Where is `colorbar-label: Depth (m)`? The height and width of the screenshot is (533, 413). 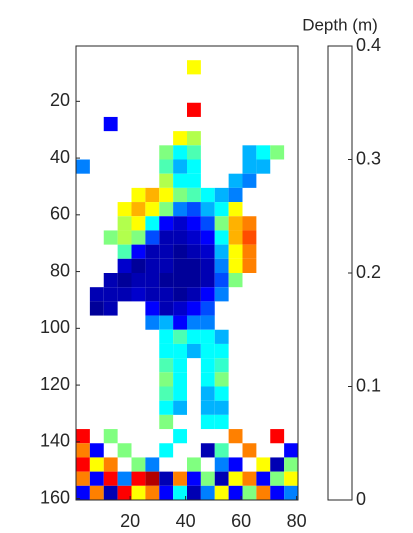
colorbar-label: Depth (m) is located at coordinates (340, 24).